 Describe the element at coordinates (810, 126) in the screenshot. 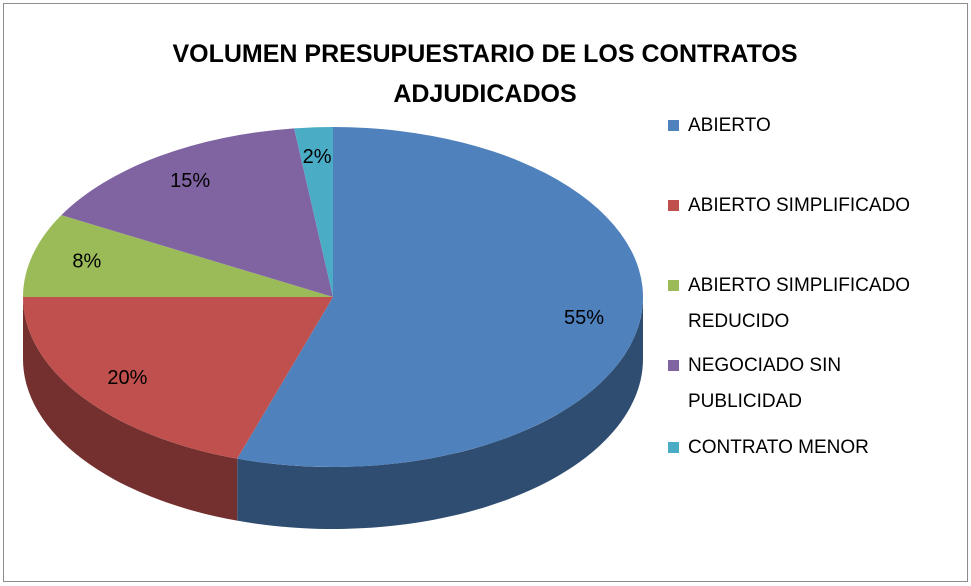

I see `legend-item: ABIERTO` at that location.